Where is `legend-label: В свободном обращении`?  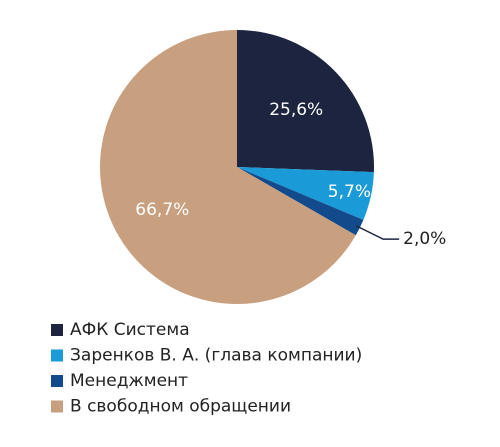
legend-label: В свободном обращении is located at coordinates (180, 407).